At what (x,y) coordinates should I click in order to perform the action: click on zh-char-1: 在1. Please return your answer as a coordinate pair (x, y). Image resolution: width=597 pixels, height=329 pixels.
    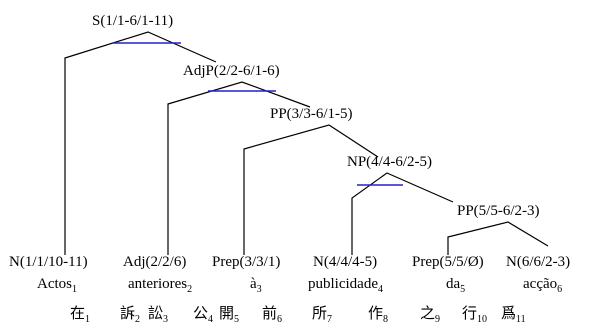
    Looking at the image, I should click on (80, 314).